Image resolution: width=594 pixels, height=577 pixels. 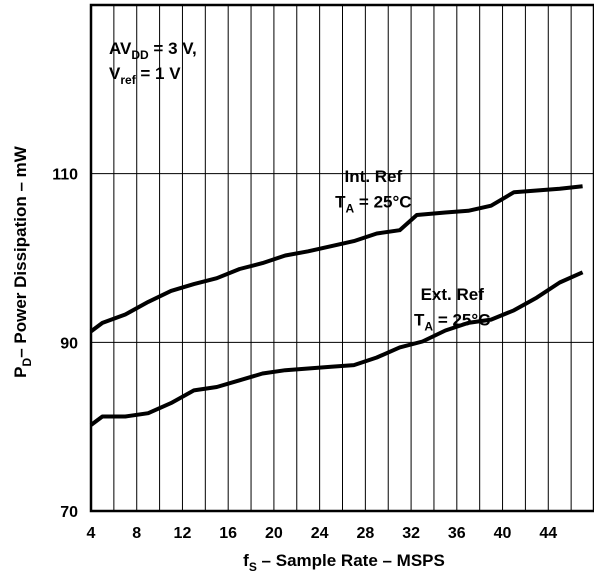 What do you see at coordinates (145, 75) in the screenshot?
I see `conditions-line-2: Vref = 1 V` at bounding box center [145, 75].